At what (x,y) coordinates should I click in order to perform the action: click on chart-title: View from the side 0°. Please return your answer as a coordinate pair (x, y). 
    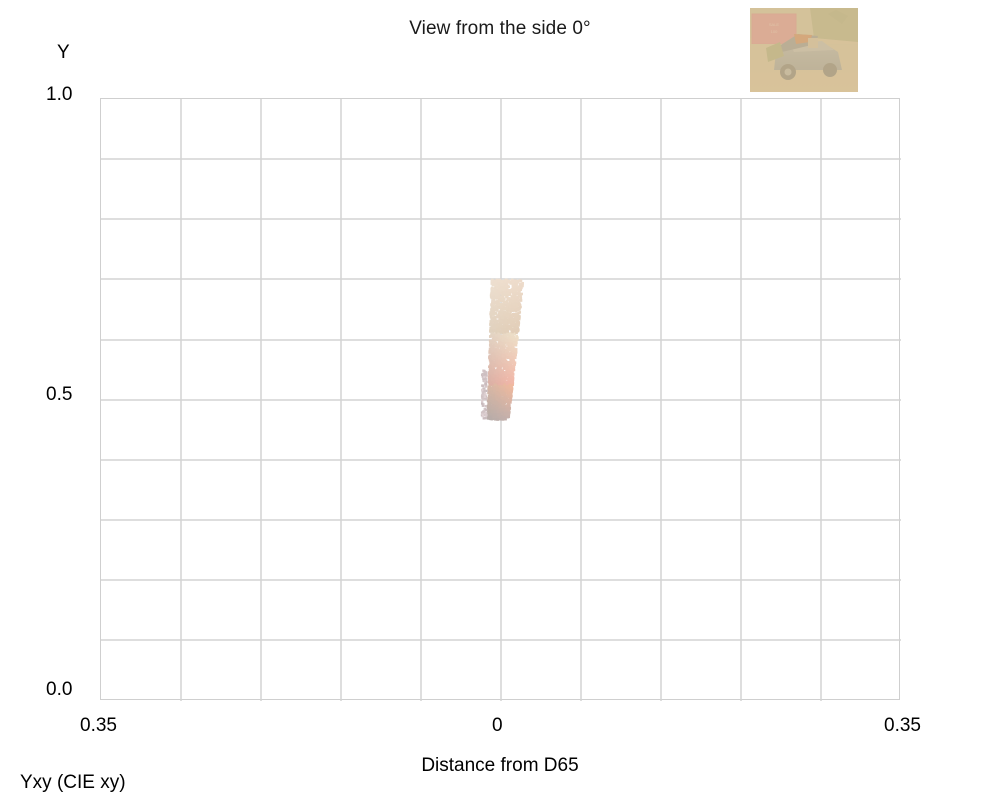
    Looking at the image, I should click on (500, 28).